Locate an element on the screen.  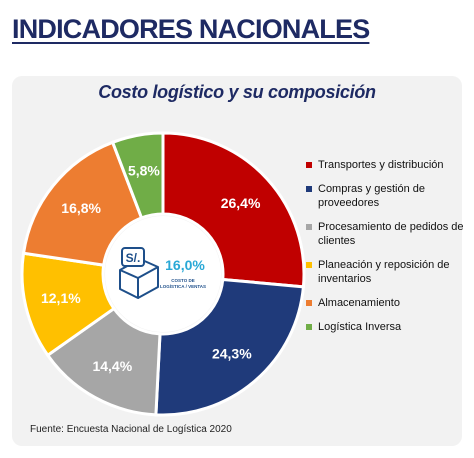
legend-label: Logística Inversa is located at coordinates (360, 327).